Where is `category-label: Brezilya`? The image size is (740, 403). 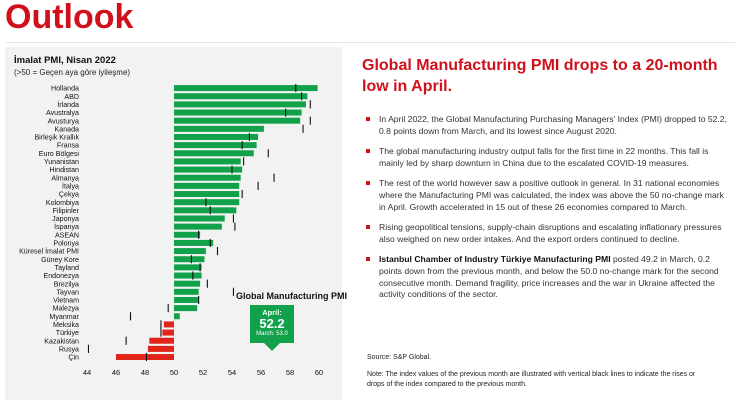
category-label: Brezilya is located at coordinates (66, 284).